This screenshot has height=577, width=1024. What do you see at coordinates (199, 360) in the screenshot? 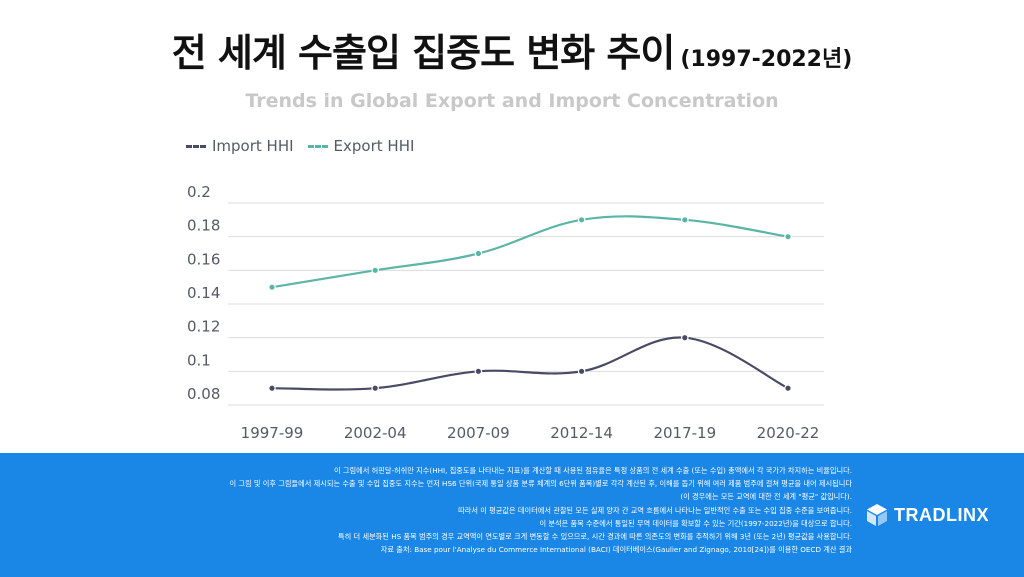
I see `y-tick-label: 0.1` at bounding box center [199, 360].